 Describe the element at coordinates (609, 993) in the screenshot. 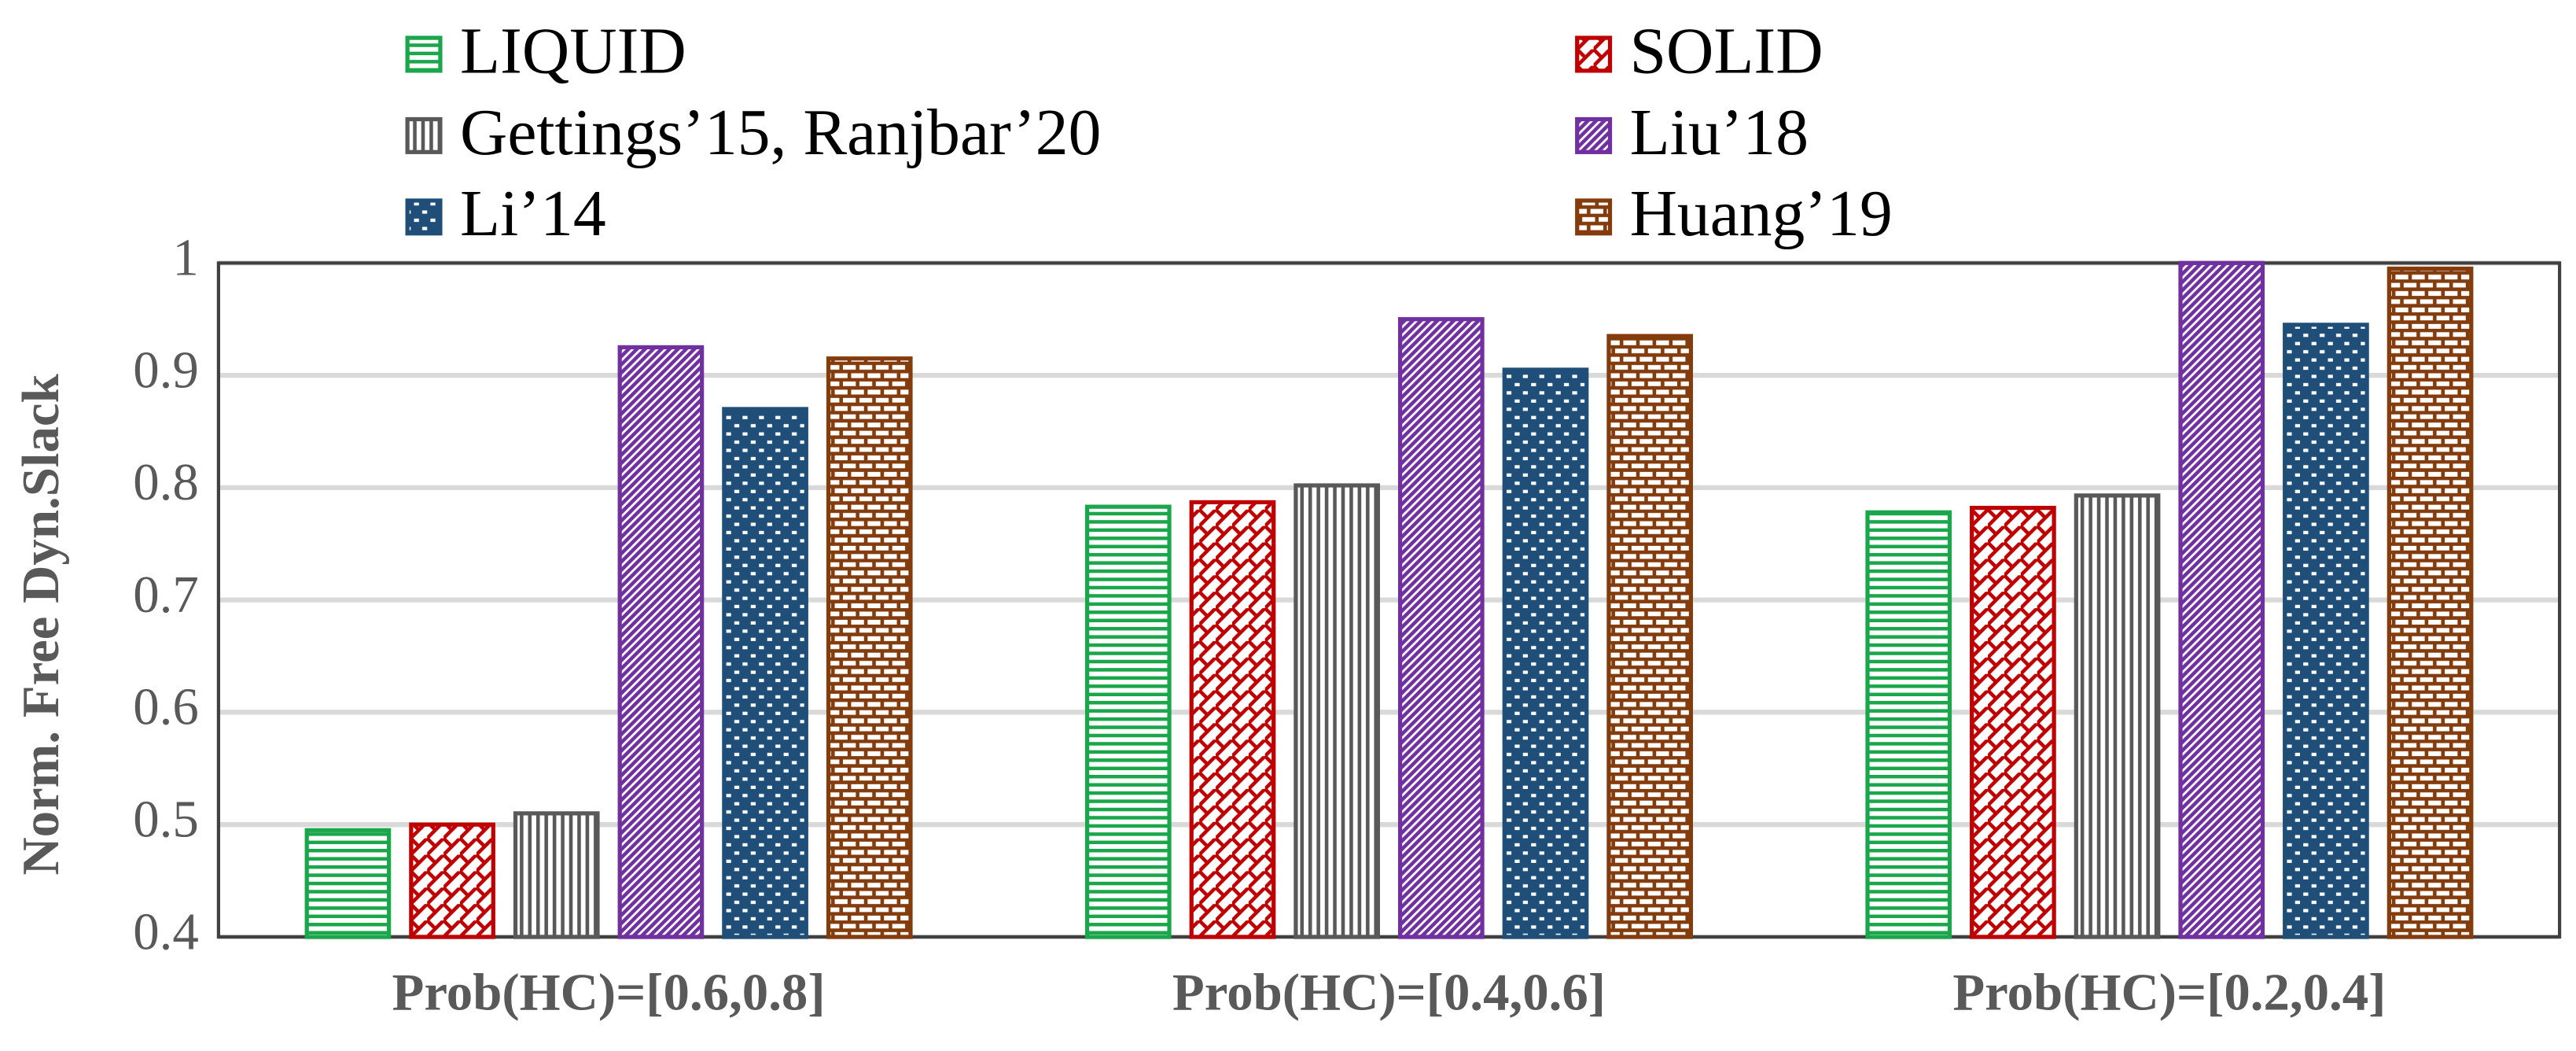

I see `x-tick-label: Prob(HC)=[0.6,0.8]` at that location.